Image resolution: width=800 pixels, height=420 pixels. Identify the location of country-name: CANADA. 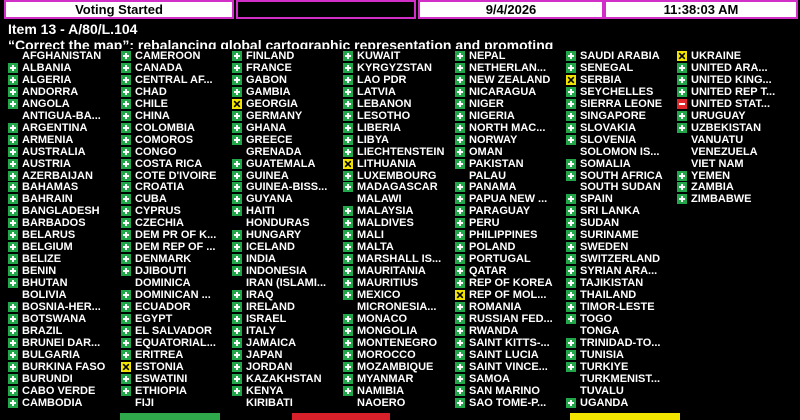
(159, 67).